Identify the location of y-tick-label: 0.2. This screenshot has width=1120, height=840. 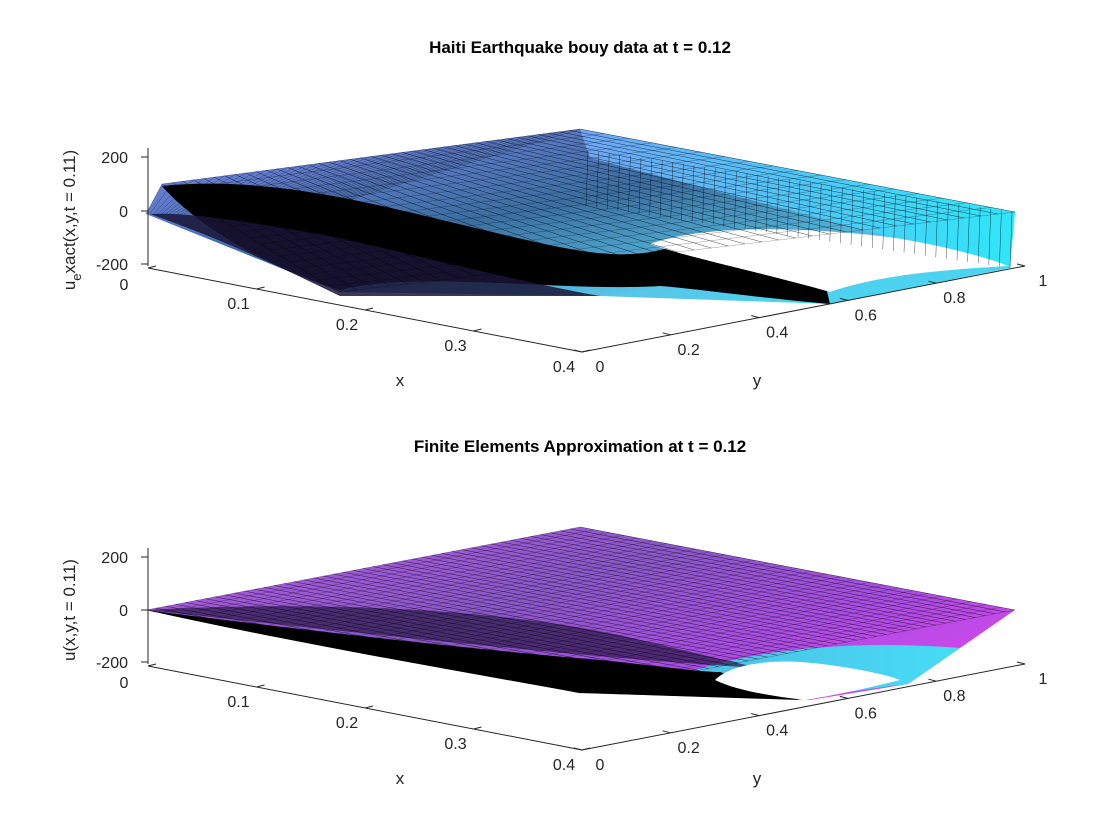
(688, 748).